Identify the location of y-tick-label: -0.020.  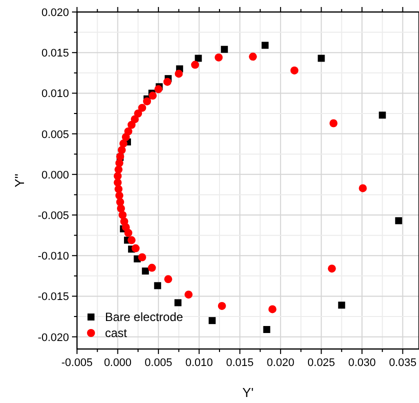
(53, 338).